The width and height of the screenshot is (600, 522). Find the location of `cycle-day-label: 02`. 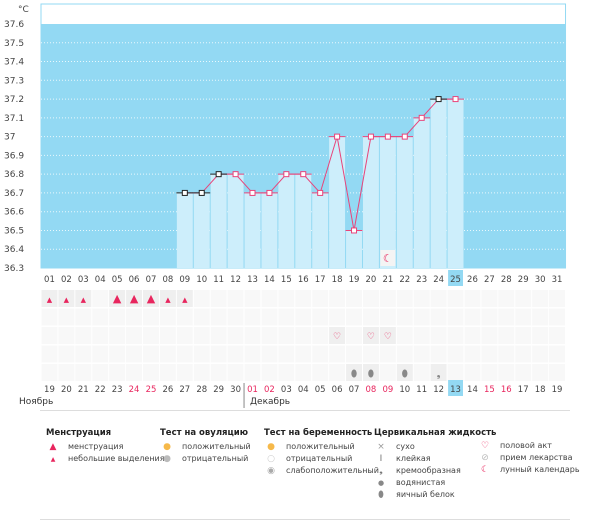

cycle-day-label: 02 is located at coordinates (66, 280).